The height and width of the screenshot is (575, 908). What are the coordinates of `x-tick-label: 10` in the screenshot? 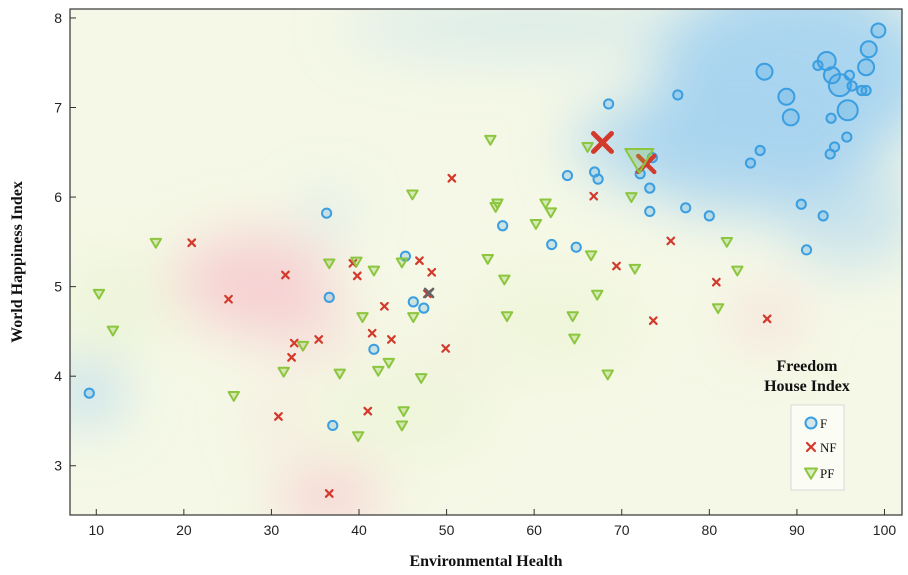 It's located at (96, 530).